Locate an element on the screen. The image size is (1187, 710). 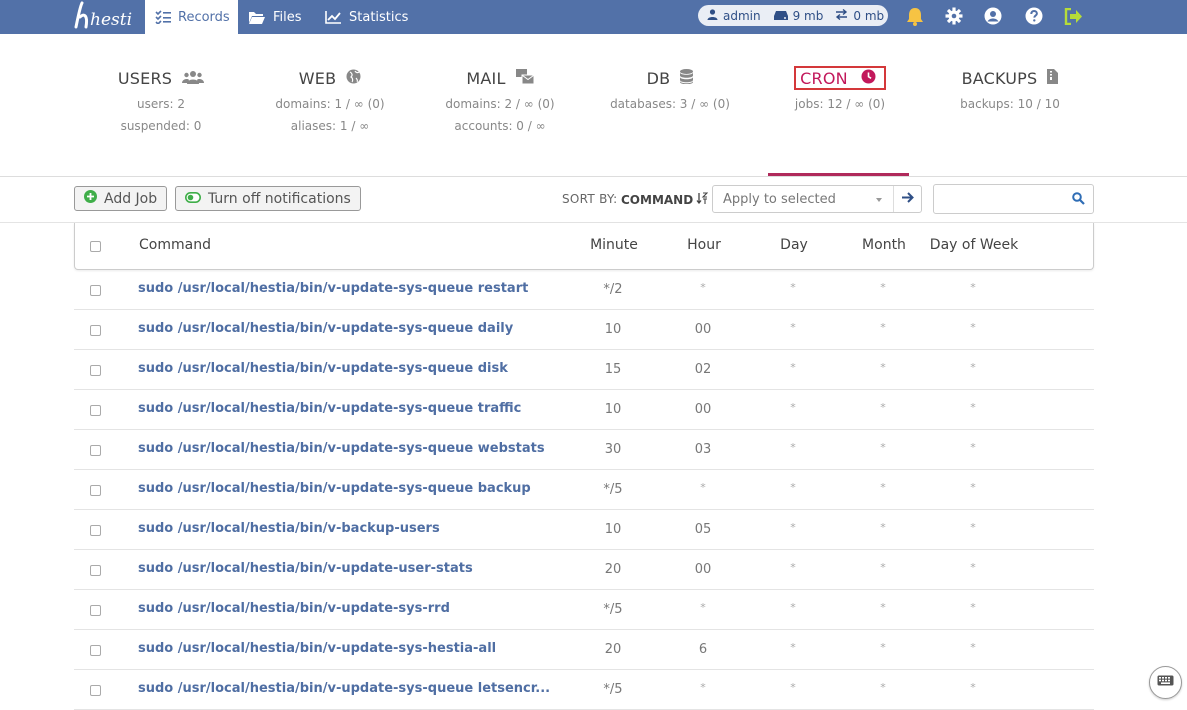
add-job-label: Add Job is located at coordinates (131, 198).